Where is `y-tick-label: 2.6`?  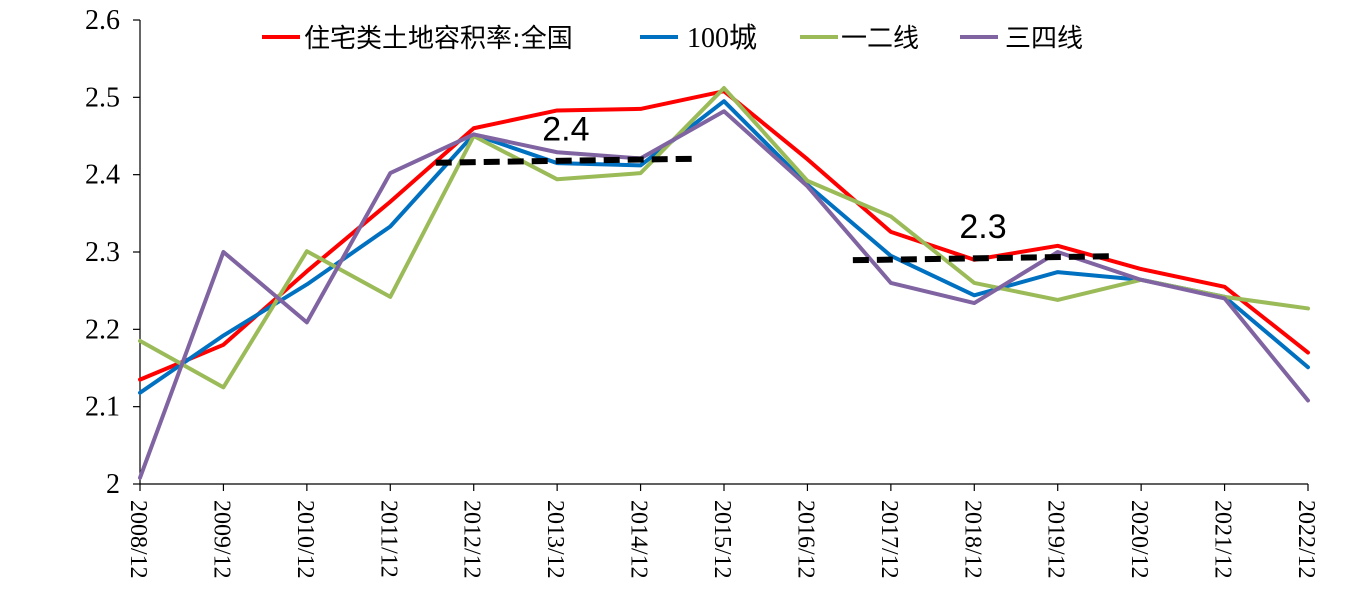 y-tick-label: 2.6 is located at coordinates (102, 20).